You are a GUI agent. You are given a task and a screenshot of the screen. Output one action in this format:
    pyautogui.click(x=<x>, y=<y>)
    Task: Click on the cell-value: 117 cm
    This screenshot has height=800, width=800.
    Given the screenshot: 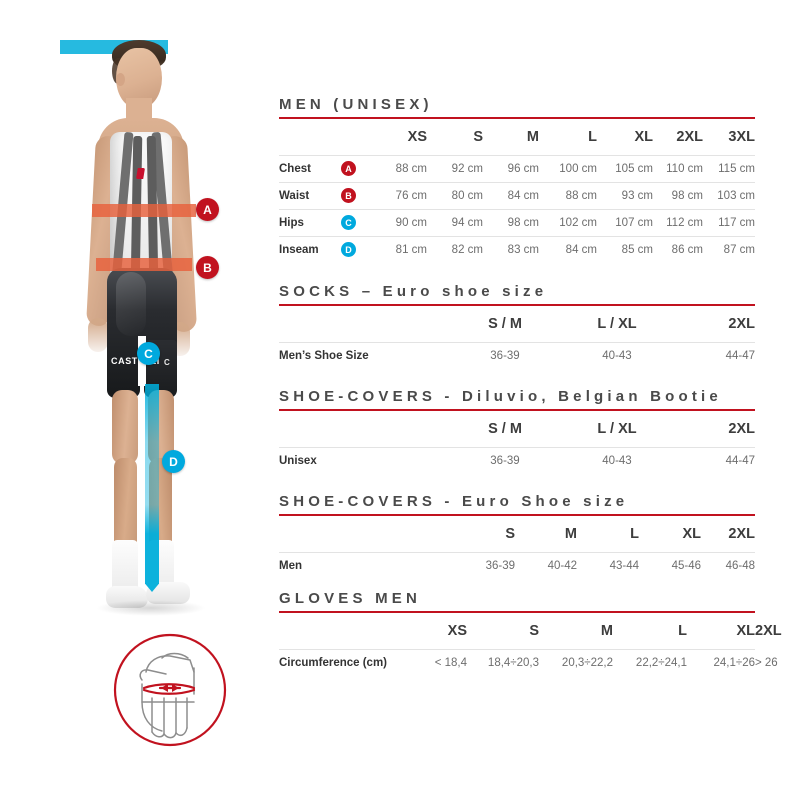 What is the action you would take?
    pyautogui.click(x=729, y=223)
    